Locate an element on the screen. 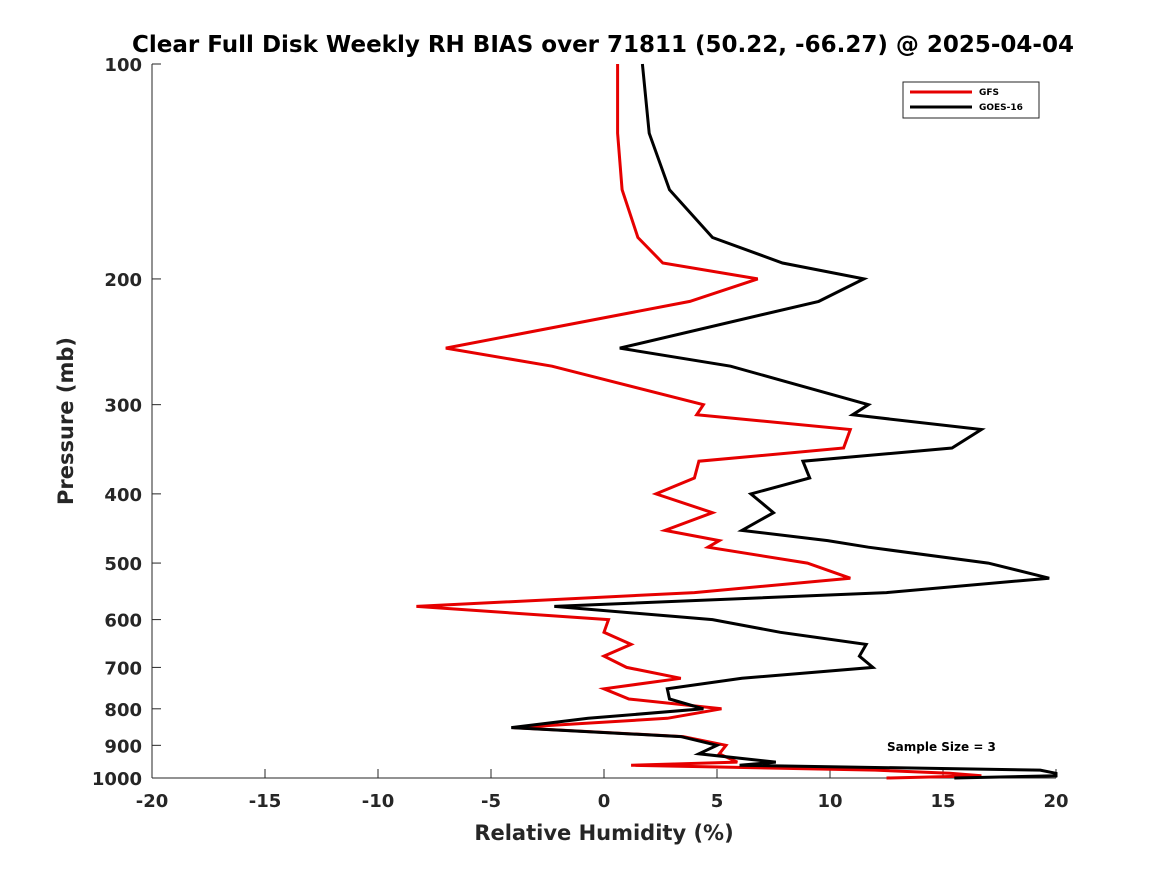  y-tick-label: 700 is located at coordinates (123, 668).